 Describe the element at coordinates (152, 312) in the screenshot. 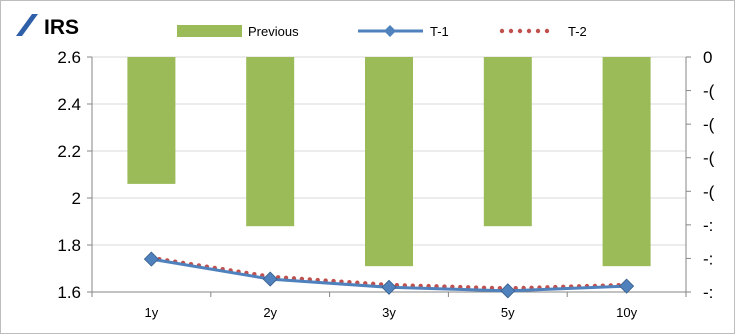

I see `x-tick-label: 1y` at that location.